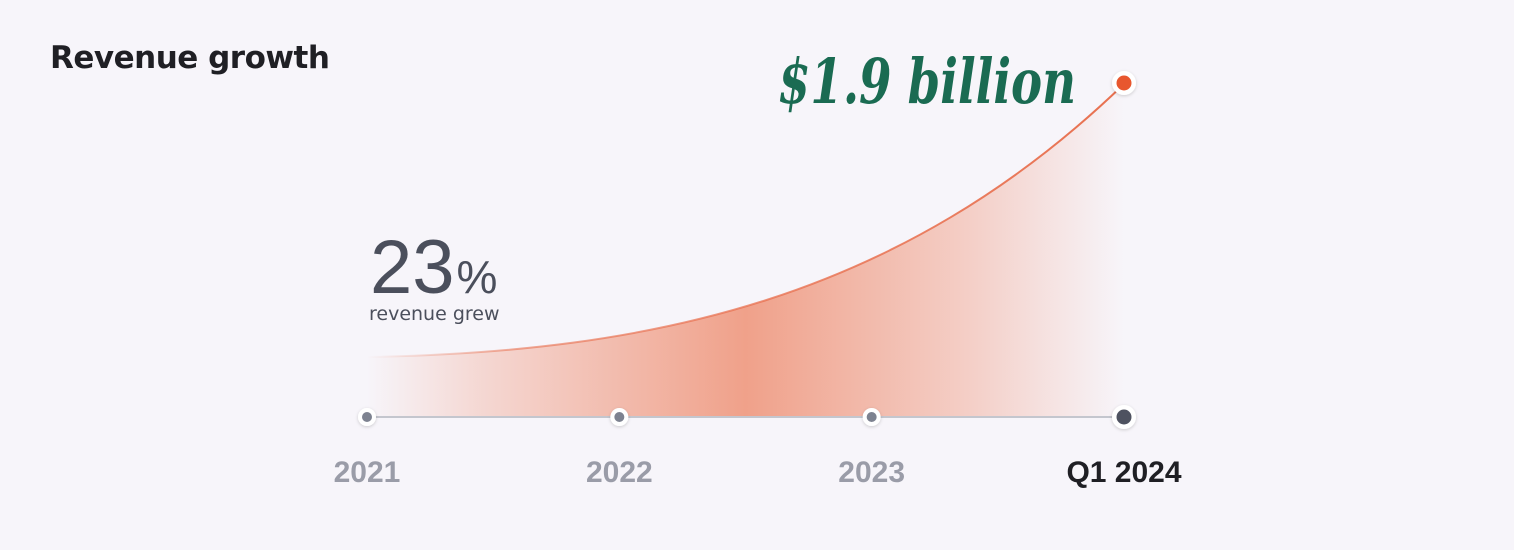 The image size is (1514, 550). Describe the element at coordinates (1123, 472) in the screenshot. I see `tick-label-q1-2024: Q1 2024` at that location.